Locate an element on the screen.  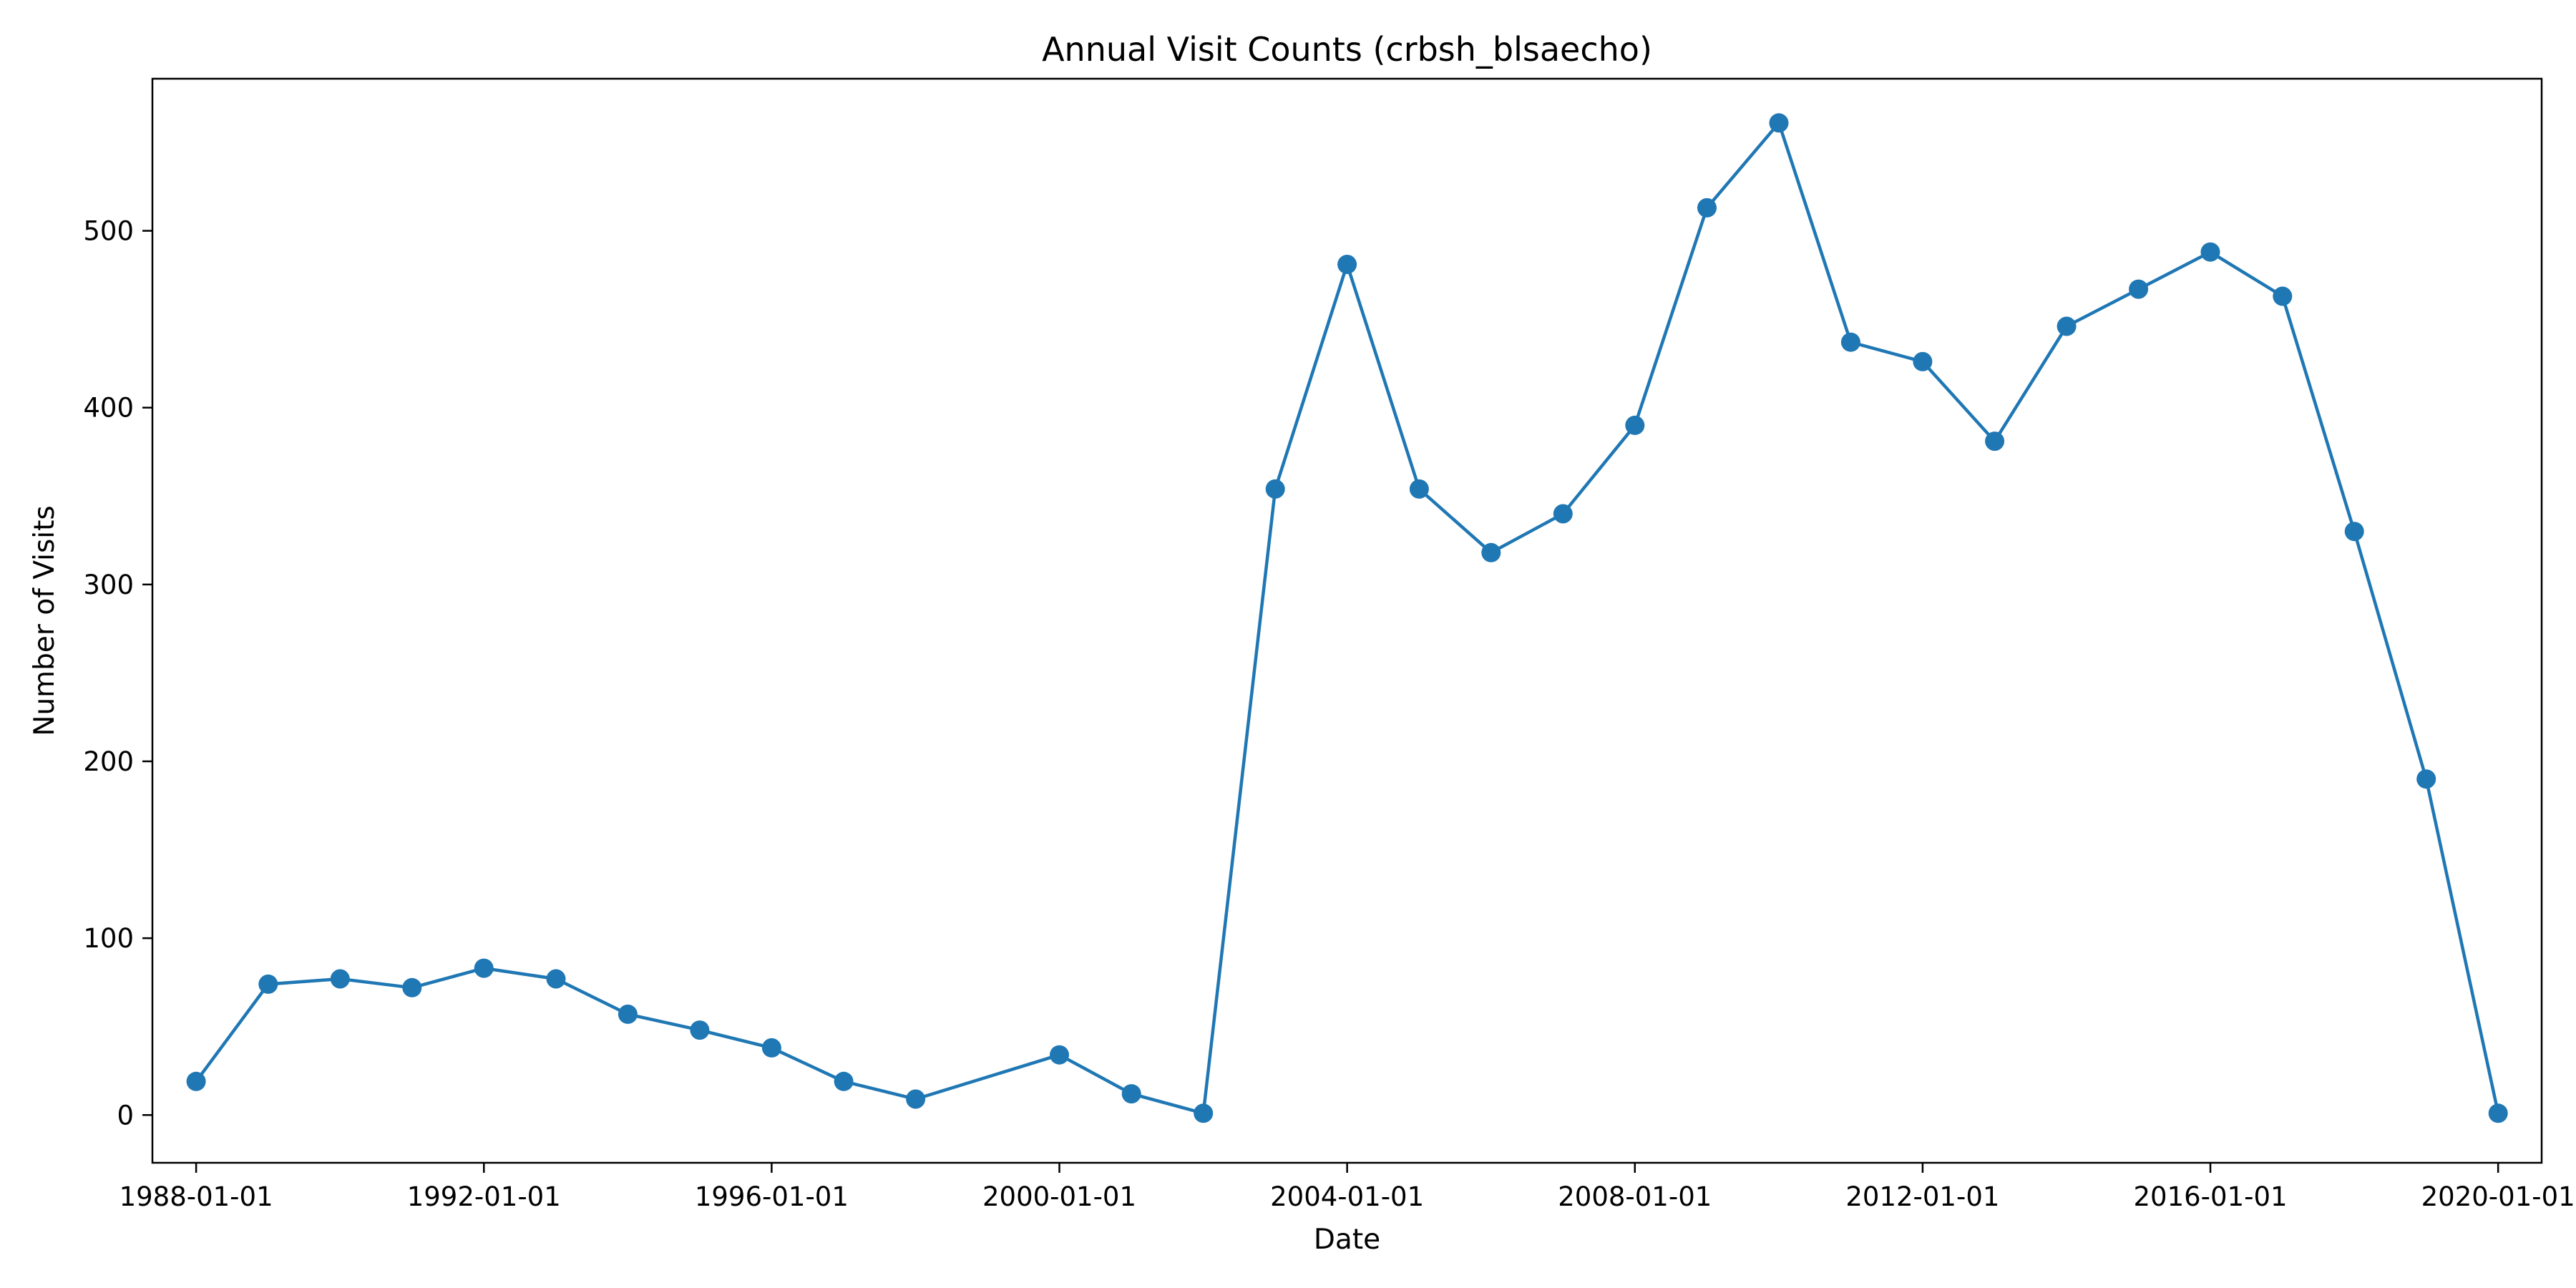
y-axis: 0 100 200 300 400 500 is located at coordinates (117, 673).